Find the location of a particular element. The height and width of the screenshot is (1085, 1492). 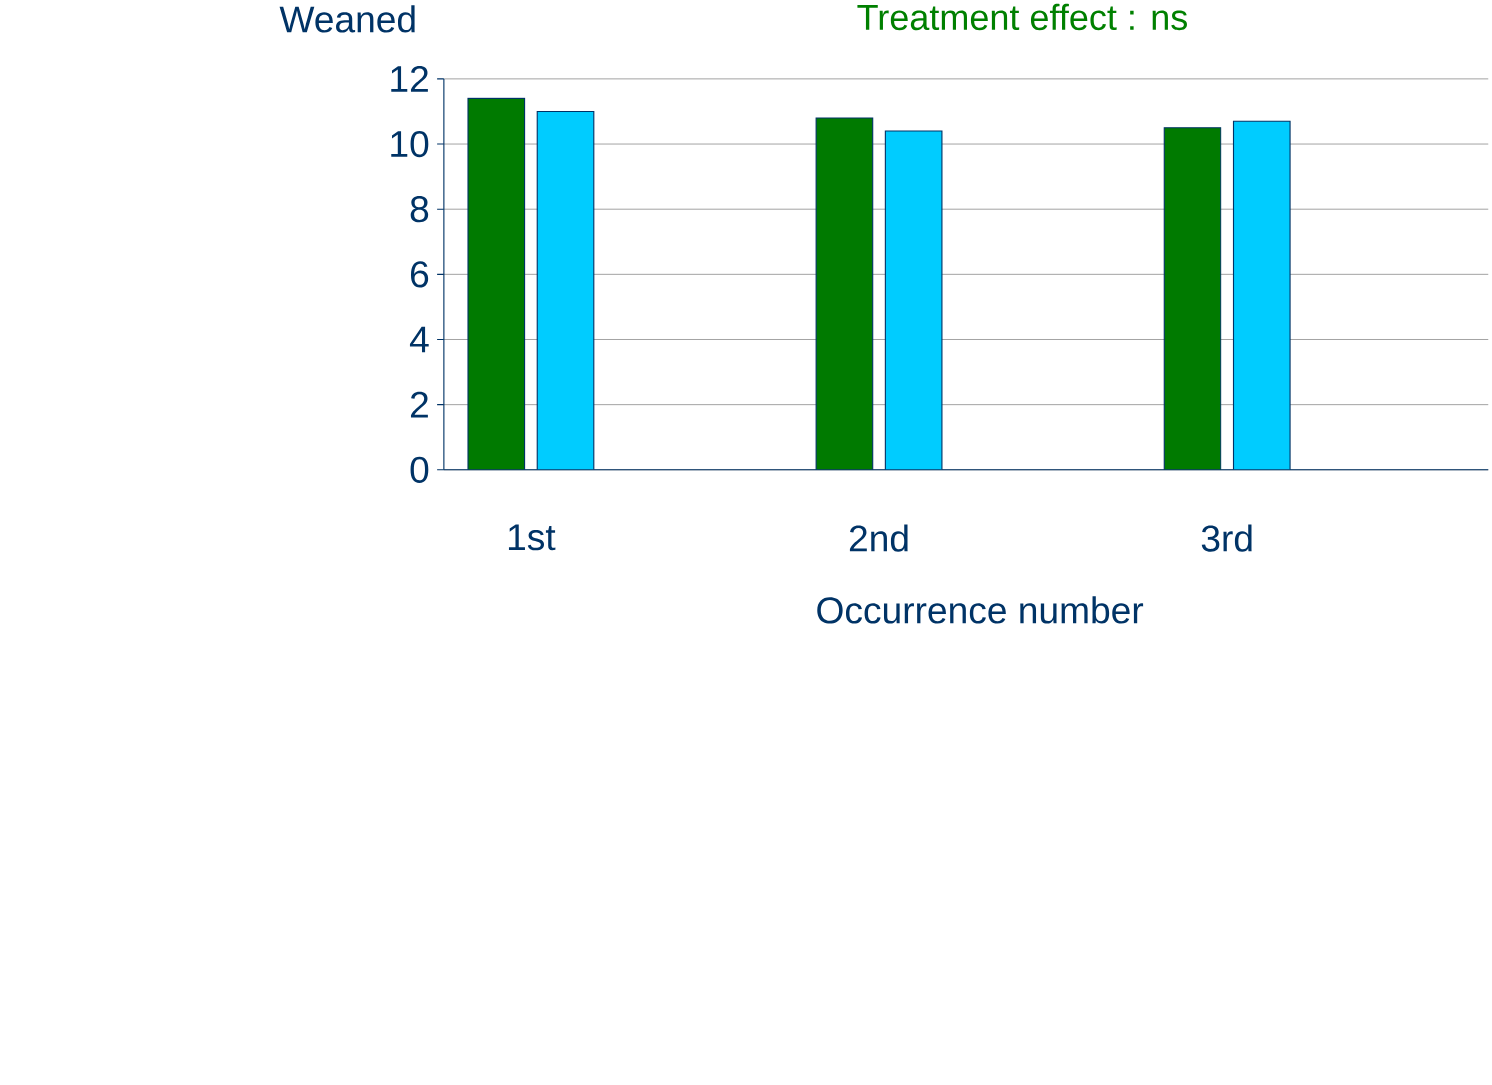

y-tick-label: 10 is located at coordinates (410, 143).